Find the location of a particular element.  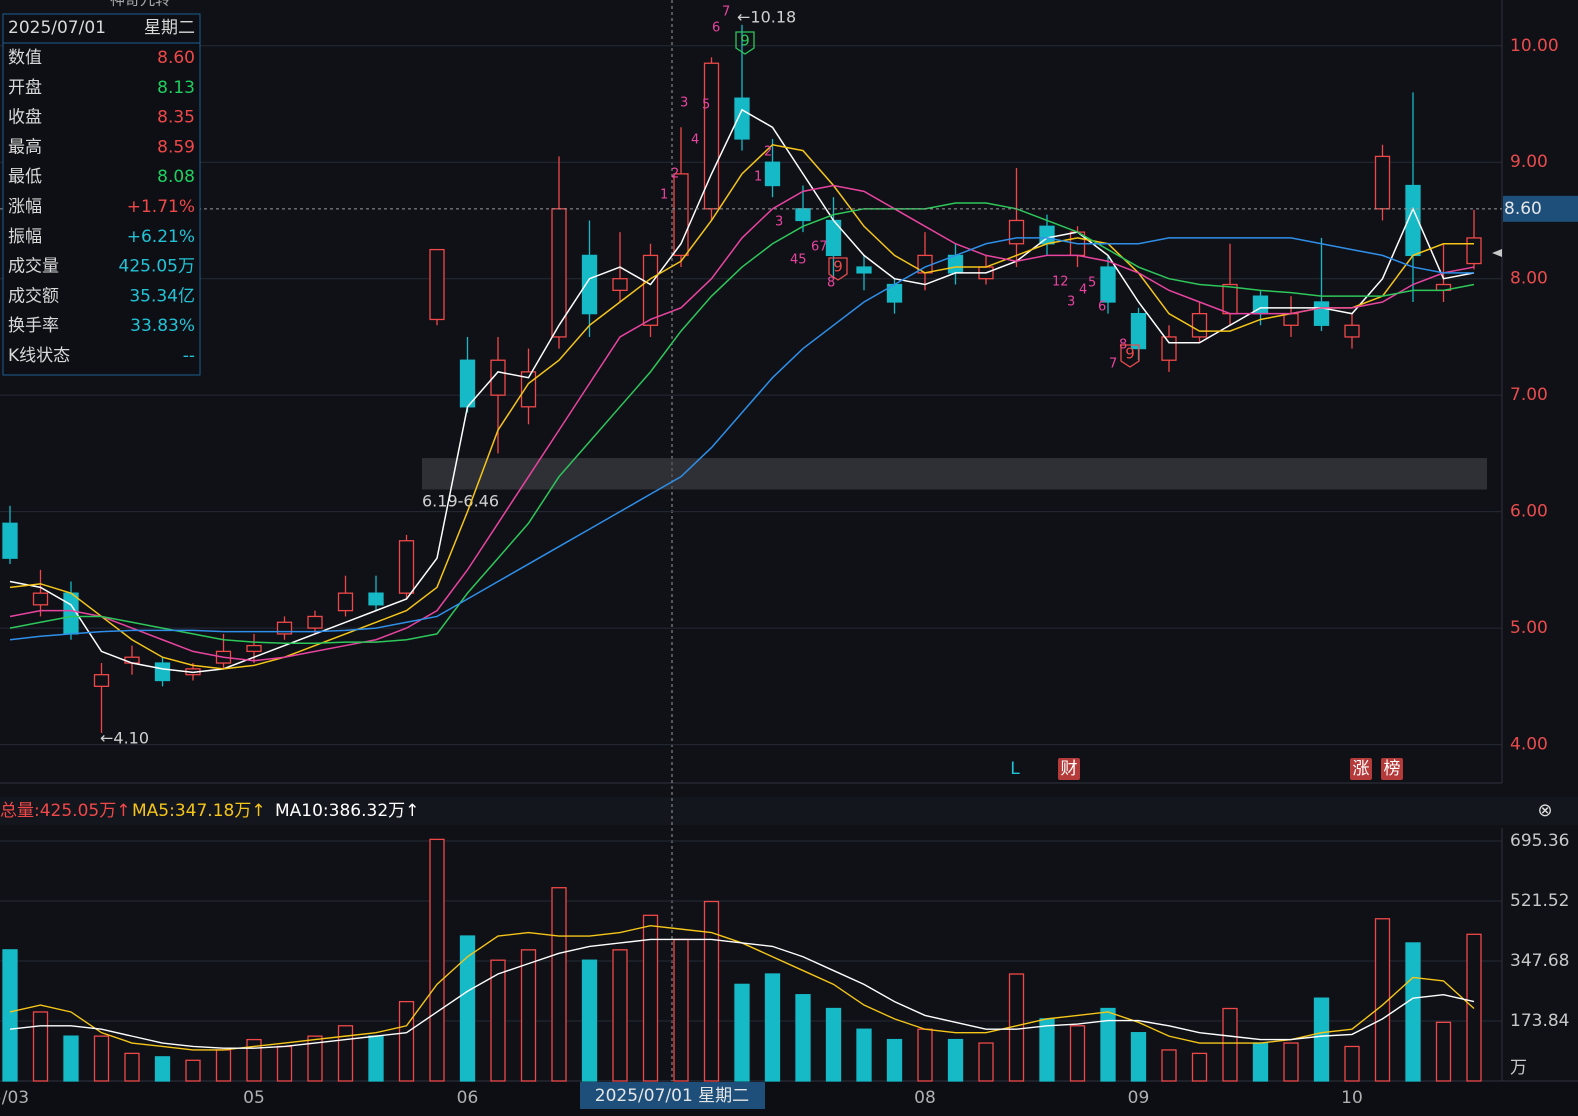

info-label: K线状态 is located at coordinates (39, 356).